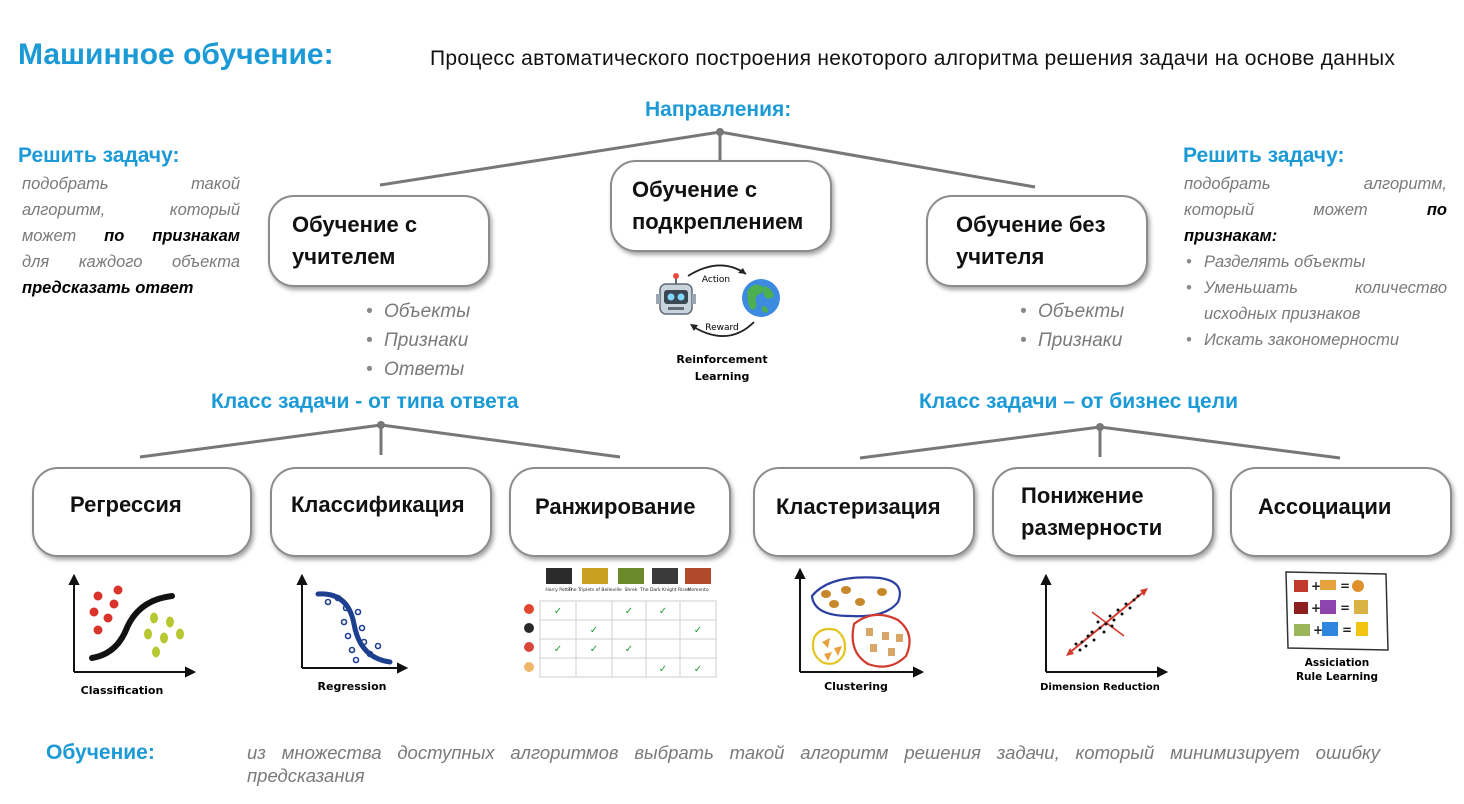 This screenshot has width=1464, height=804. I want to click on right-panel-heading: Решить задачу:, so click(1264, 155).